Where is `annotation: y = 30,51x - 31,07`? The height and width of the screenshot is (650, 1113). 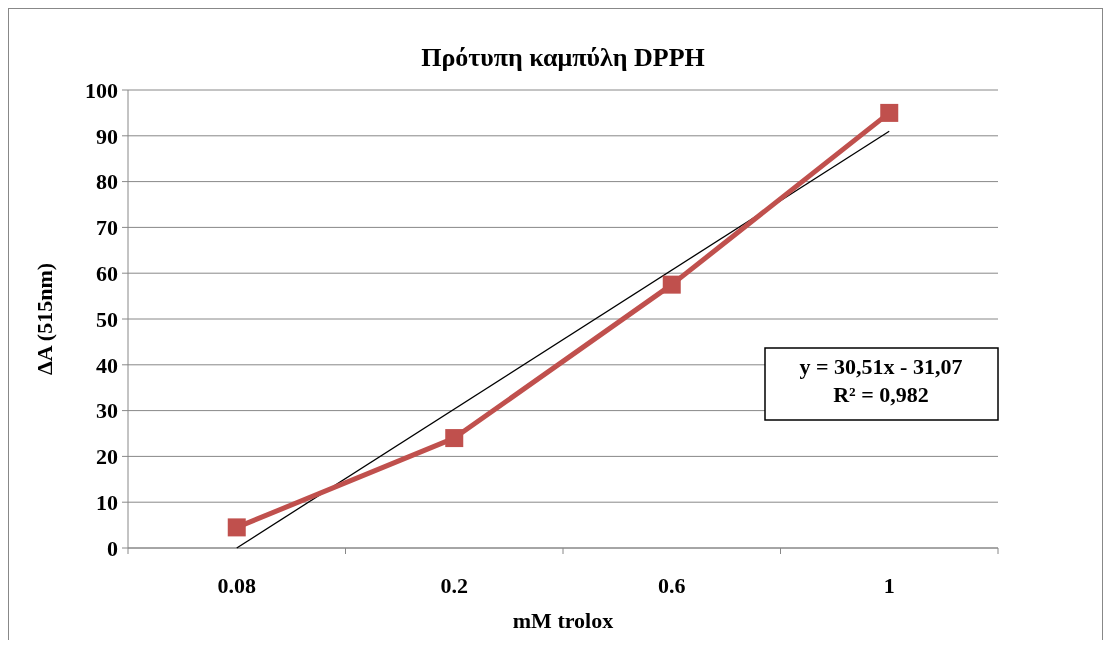 annotation: y = 30,51x - 31,07 is located at coordinates (881, 366).